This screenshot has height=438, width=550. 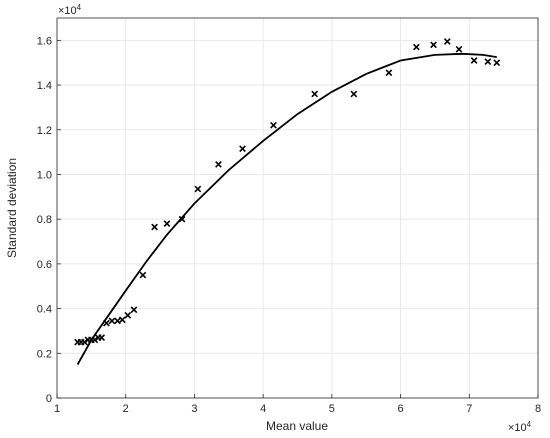 What do you see at coordinates (44, 175) in the screenshot?
I see `y-tick-label: 1.0` at bounding box center [44, 175].